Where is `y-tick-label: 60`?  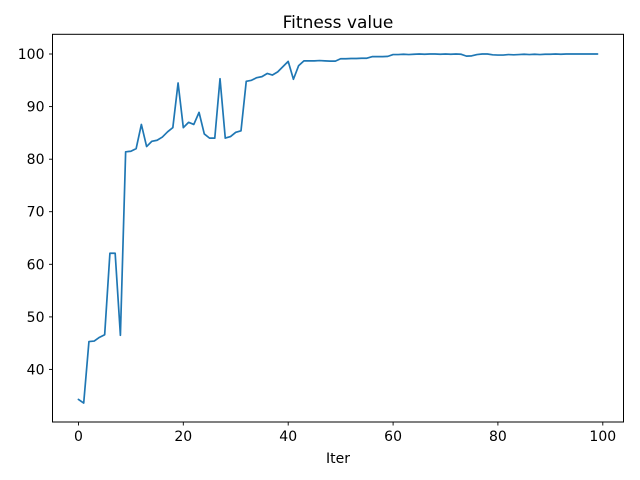
y-tick-label: 60 is located at coordinates (36, 265).